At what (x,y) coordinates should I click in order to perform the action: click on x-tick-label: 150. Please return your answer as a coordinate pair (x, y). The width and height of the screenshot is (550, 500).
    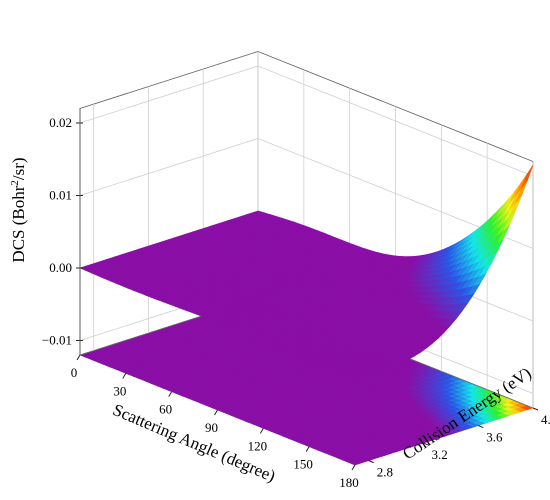
    Looking at the image, I should click on (303, 464).